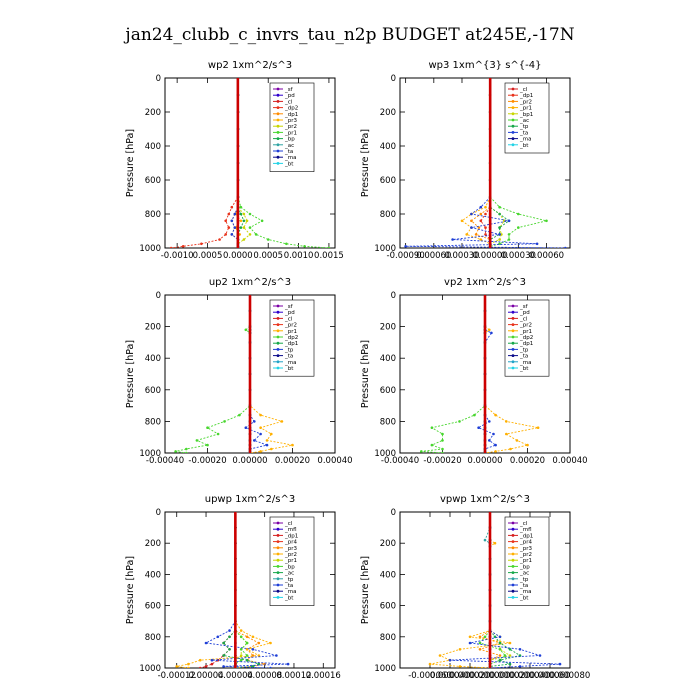 The height and width of the screenshot is (700, 700). Describe the element at coordinates (323, 676) in the screenshot. I see `x-tick-label: 0.00016` at that location.